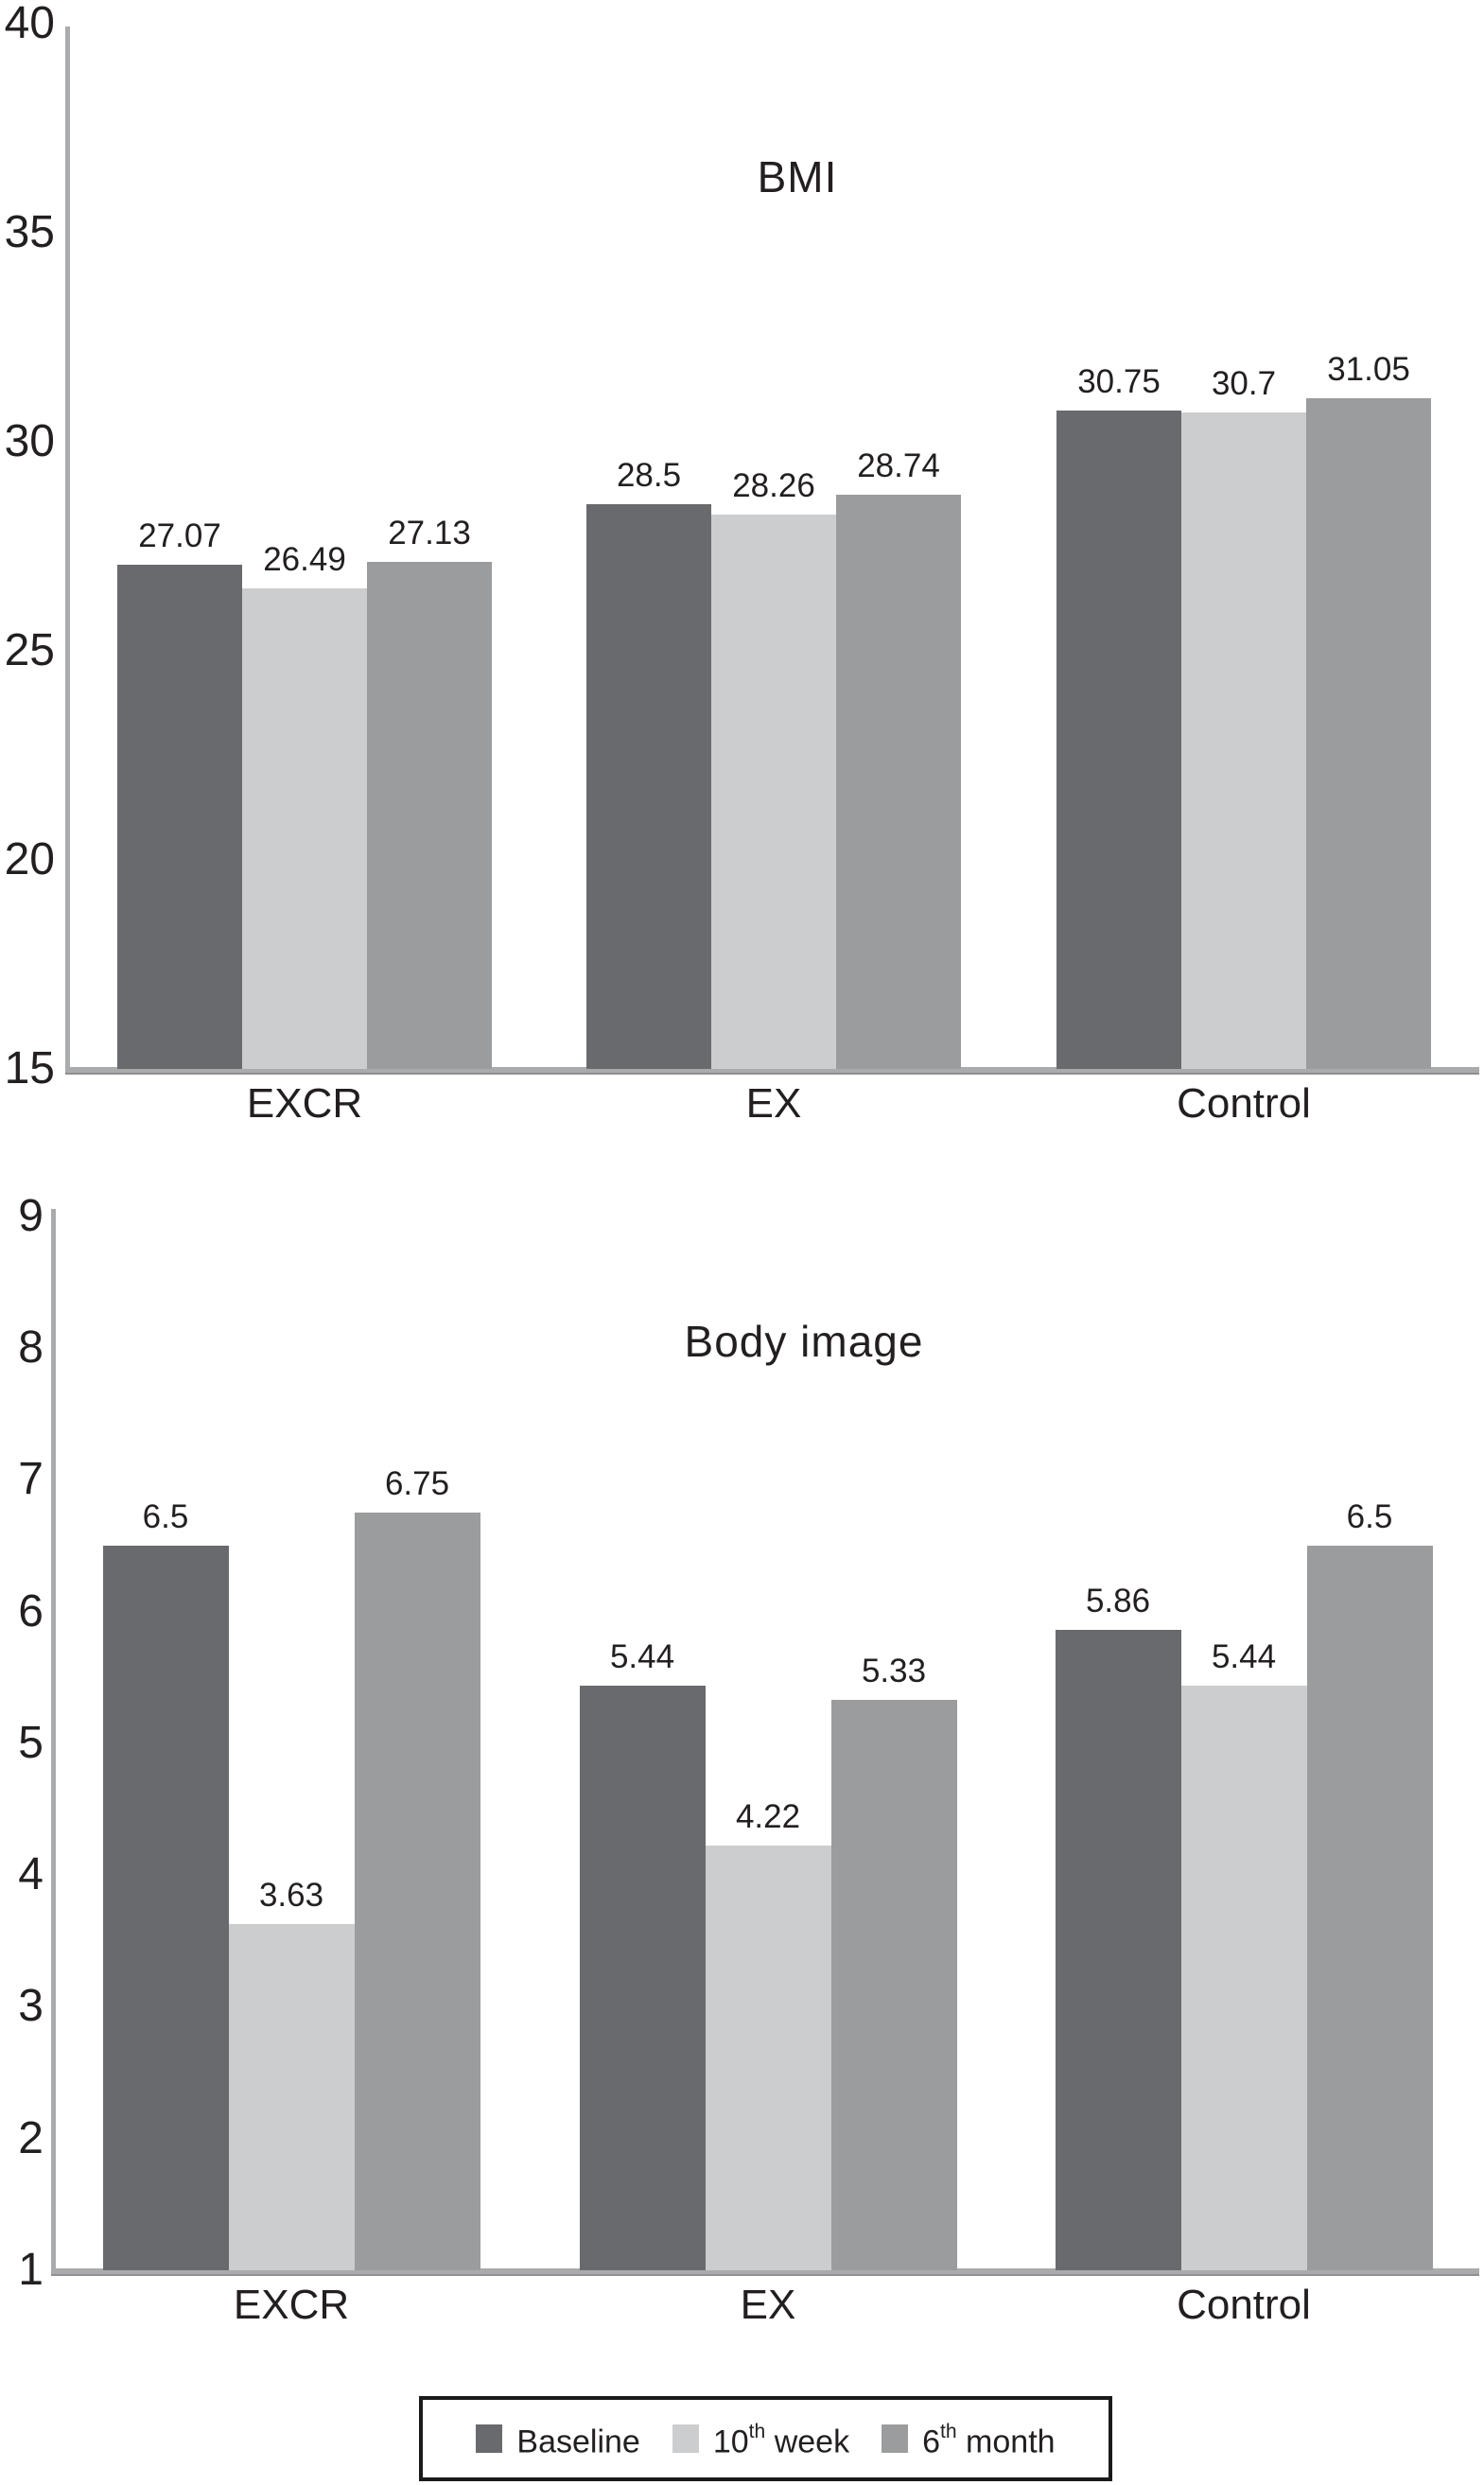 This screenshot has width=1484, height=2485. Describe the element at coordinates (29, 650) in the screenshot. I see `y-tick-label: 25` at that location.